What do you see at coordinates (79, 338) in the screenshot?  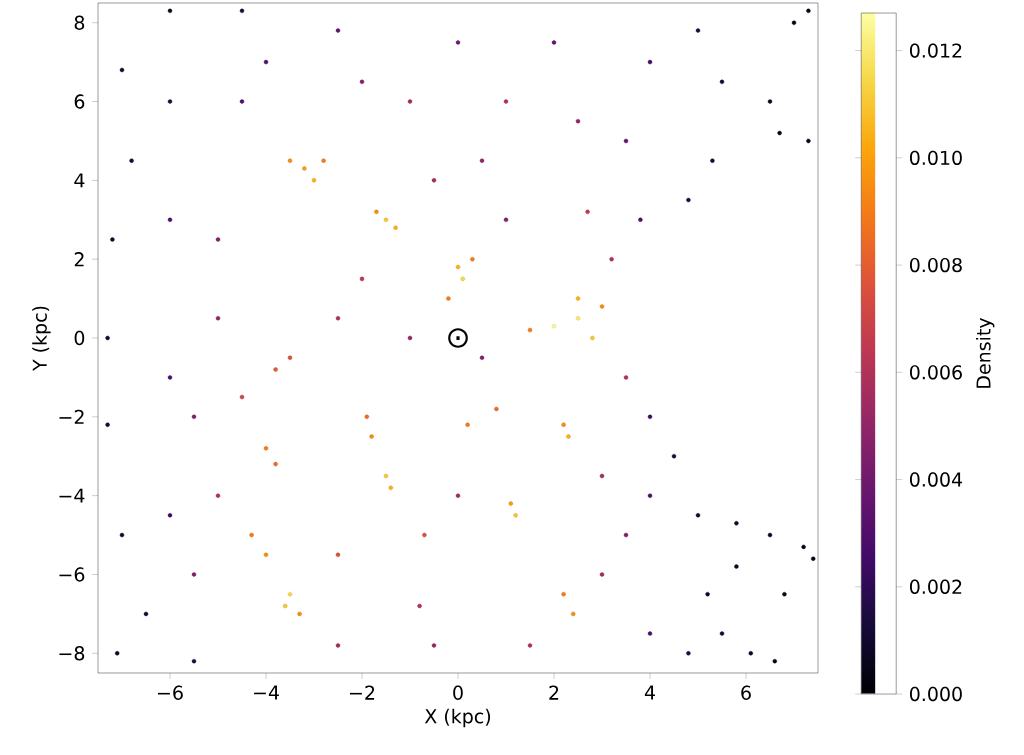 I see `y-tick-label: 0` at bounding box center [79, 338].